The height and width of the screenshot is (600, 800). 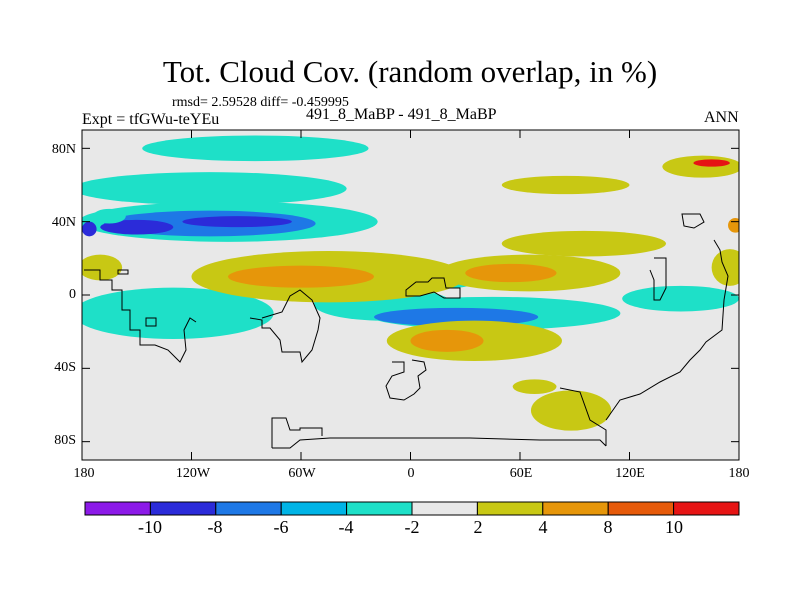 What do you see at coordinates (608, 527) in the screenshot?
I see `colorbar-label: 8` at bounding box center [608, 527].